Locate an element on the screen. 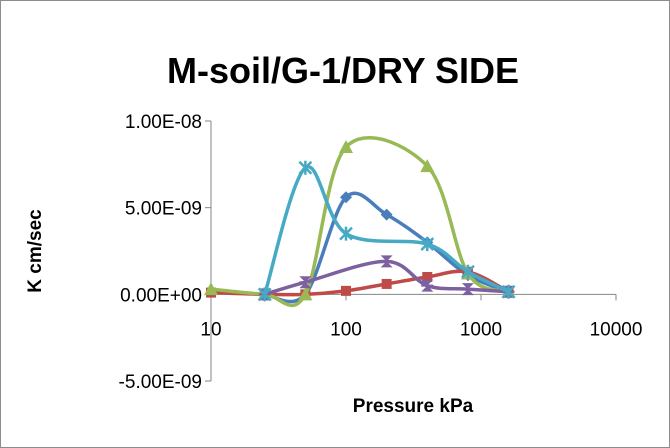 This screenshot has width=670, height=448. x-axis-label: Pressure kPa is located at coordinates (413, 406).